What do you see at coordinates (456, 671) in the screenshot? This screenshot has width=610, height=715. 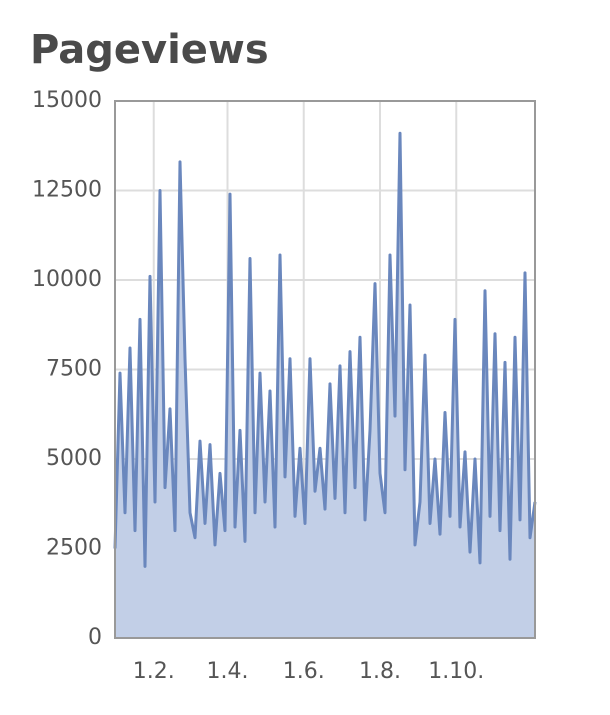 I see `x-tick-label: 1.10.` at bounding box center [456, 671].